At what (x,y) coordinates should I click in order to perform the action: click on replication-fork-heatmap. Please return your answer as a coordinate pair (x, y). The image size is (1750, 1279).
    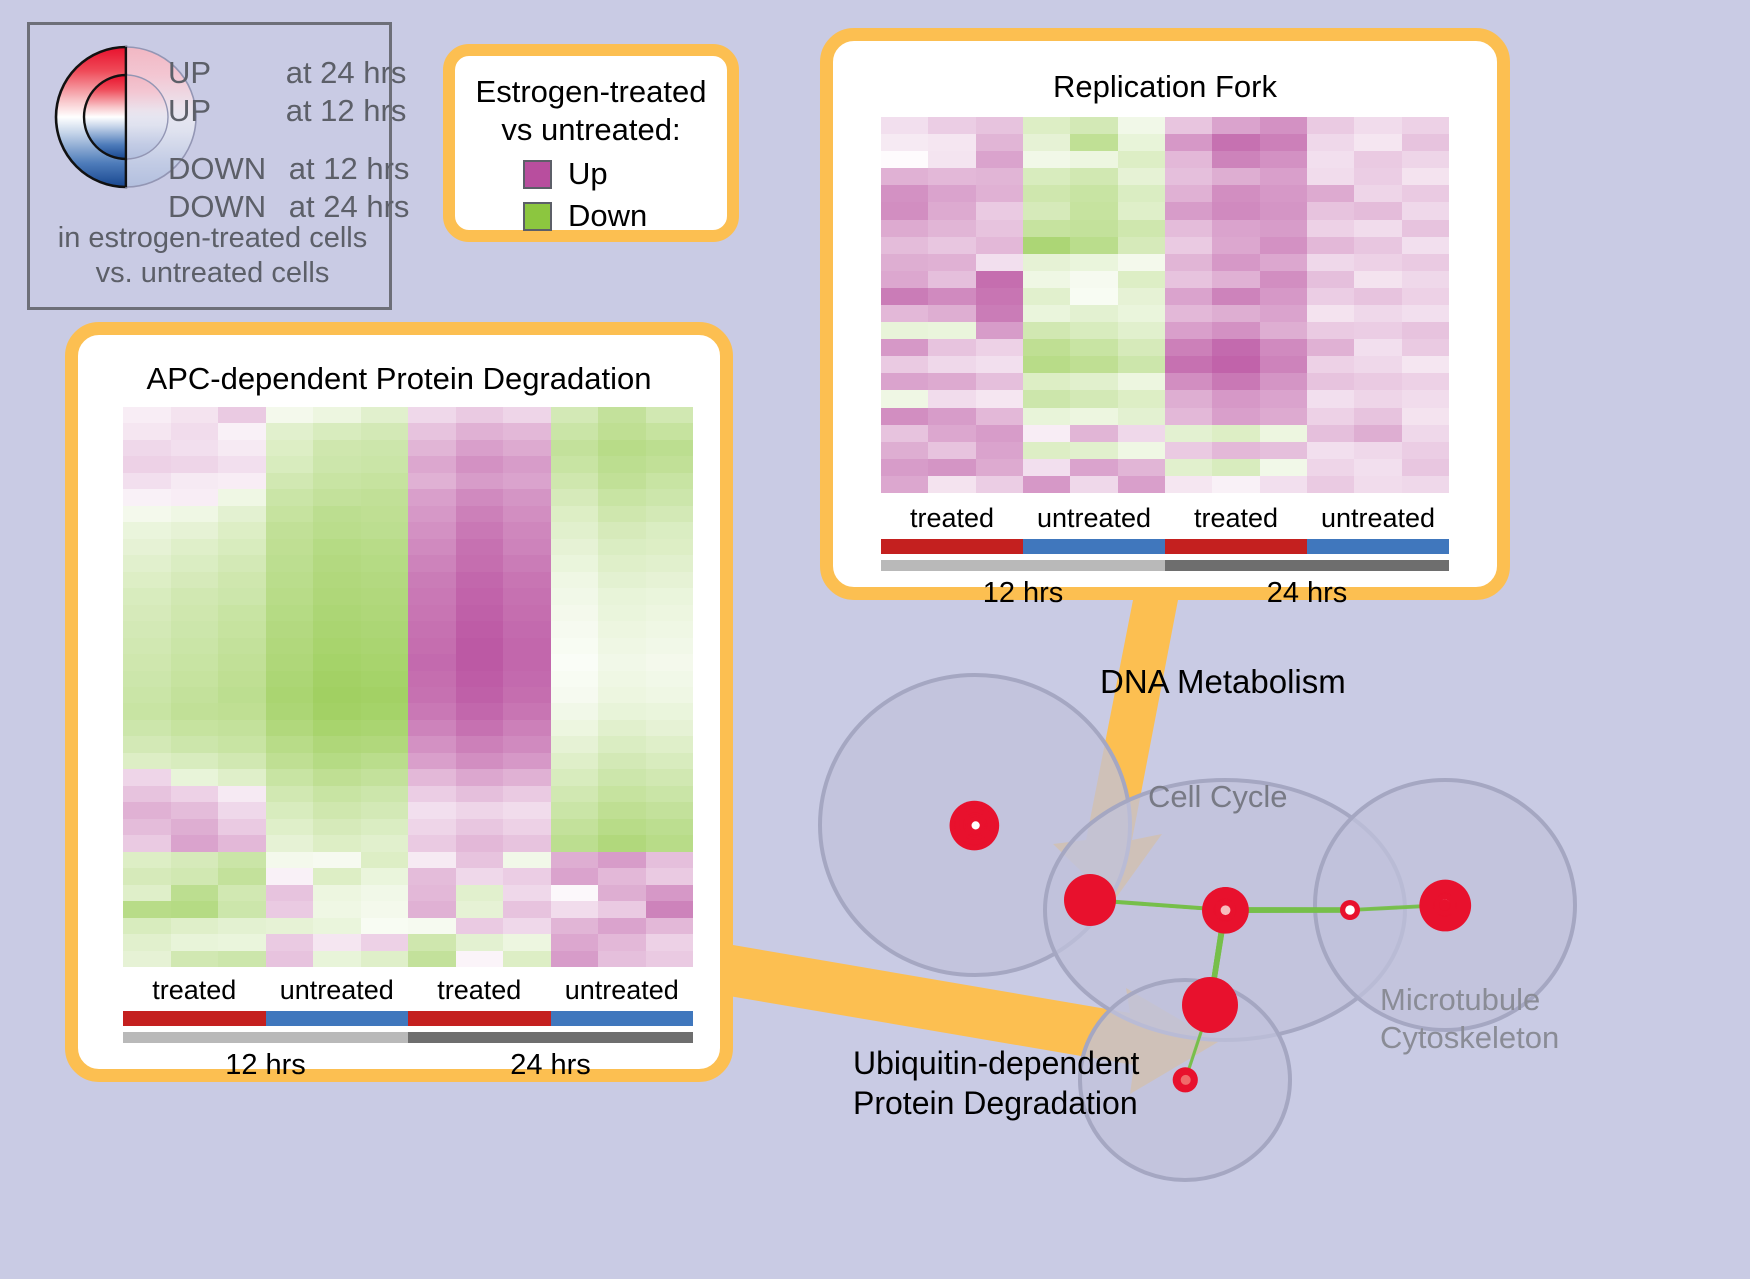
    Looking at the image, I should click on (1165, 305).